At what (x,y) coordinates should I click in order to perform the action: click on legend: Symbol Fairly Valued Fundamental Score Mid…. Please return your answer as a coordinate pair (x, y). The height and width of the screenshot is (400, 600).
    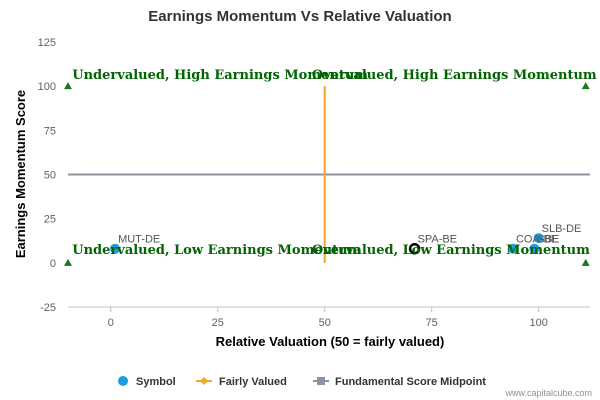
    Looking at the image, I should click on (302, 382).